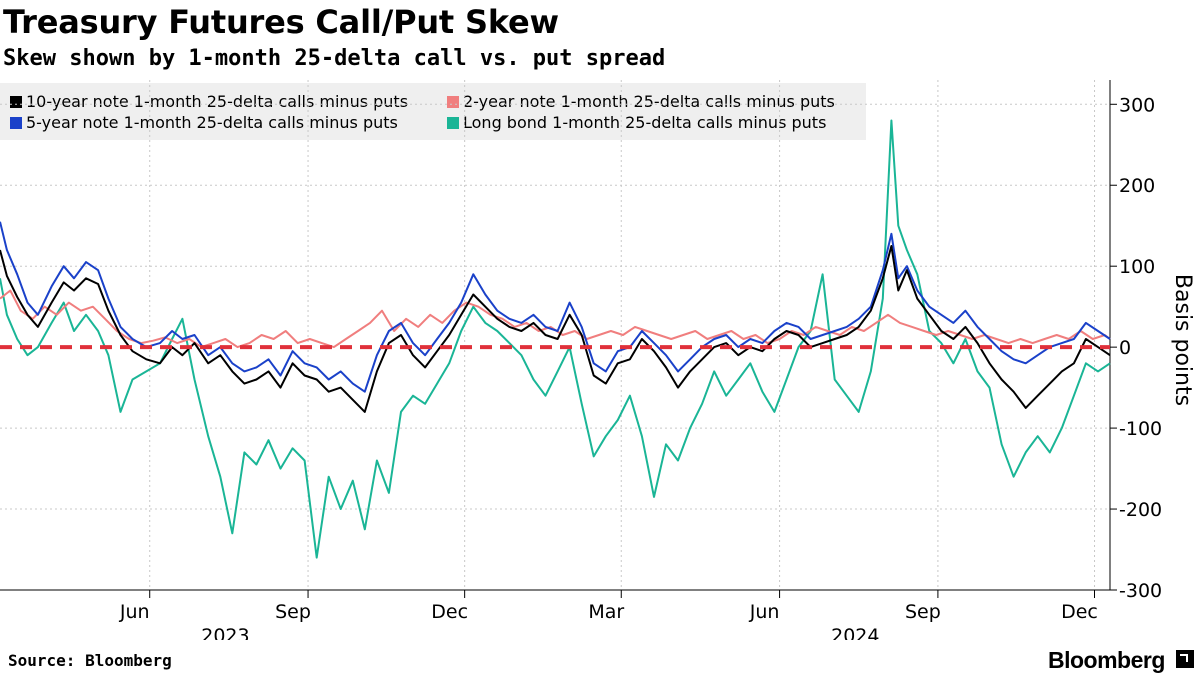 This screenshot has width=1200, height=675. What do you see at coordinates (1137, 267) in the screenshot?
I see `y-tick-label: 100` at bounding box center [1137, 267].